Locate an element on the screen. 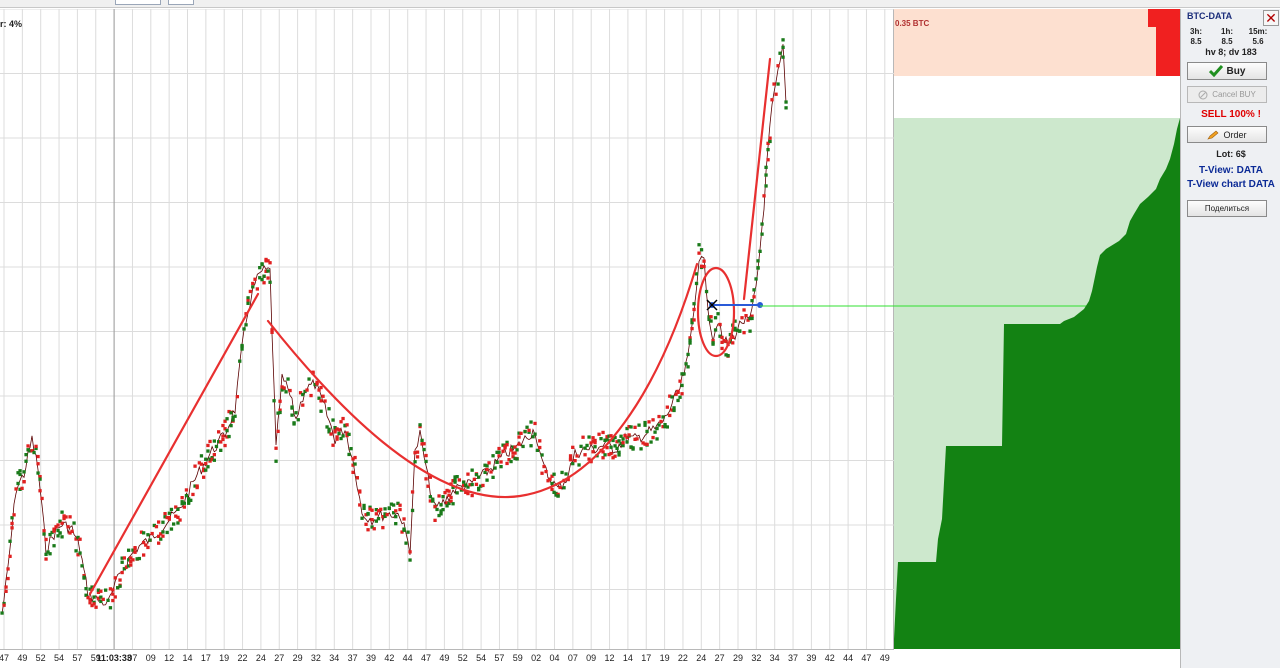 Image resolution: width=1280 pixels, height=668 pixels. share-button: Поделиться is located at coordinates (1227, 208).